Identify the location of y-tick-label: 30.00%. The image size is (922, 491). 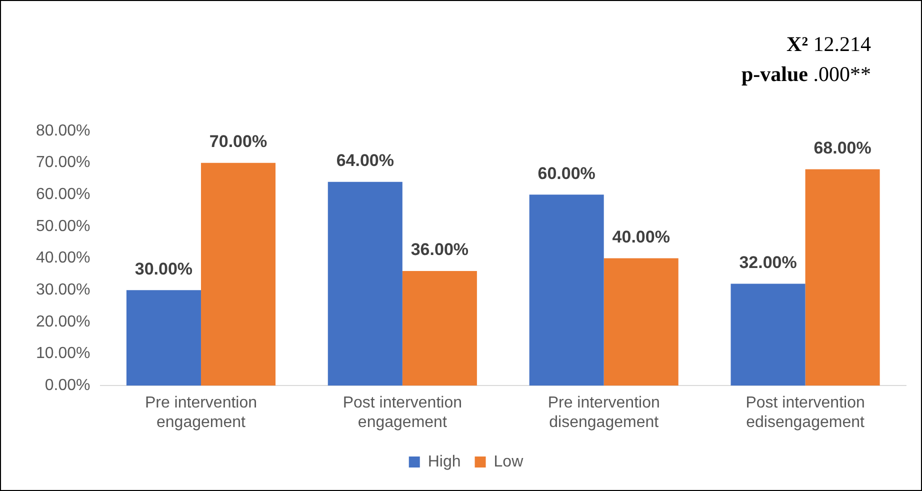
(63, 290).